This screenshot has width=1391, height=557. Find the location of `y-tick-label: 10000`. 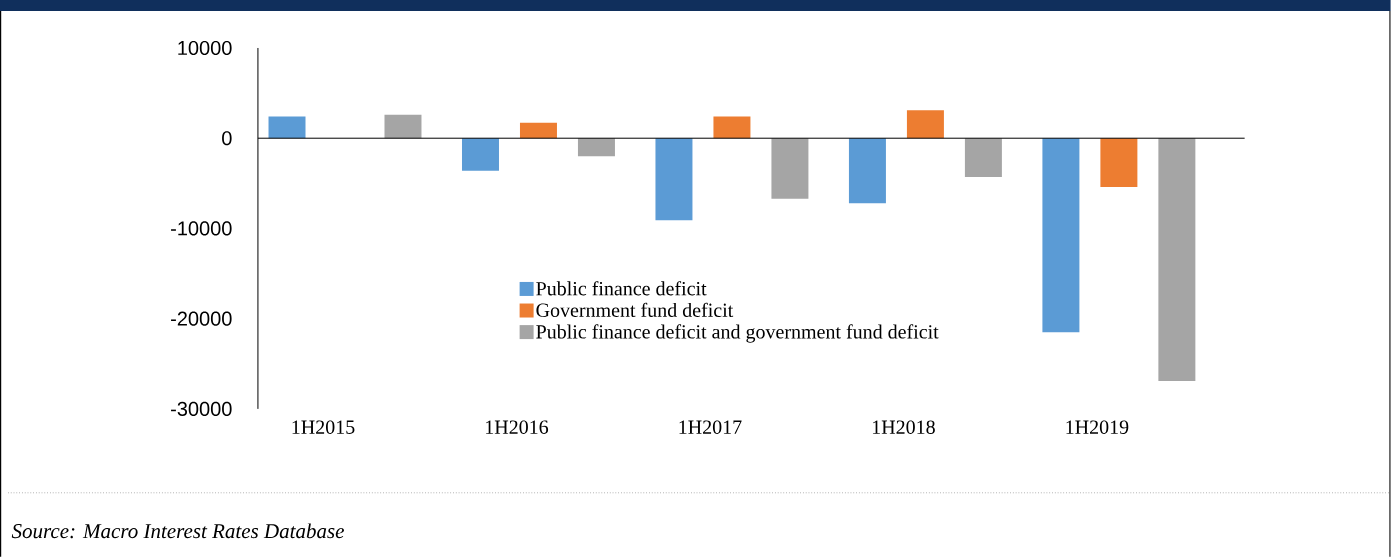

y-tick-label: 10000 is located at coordinates (205, 47).